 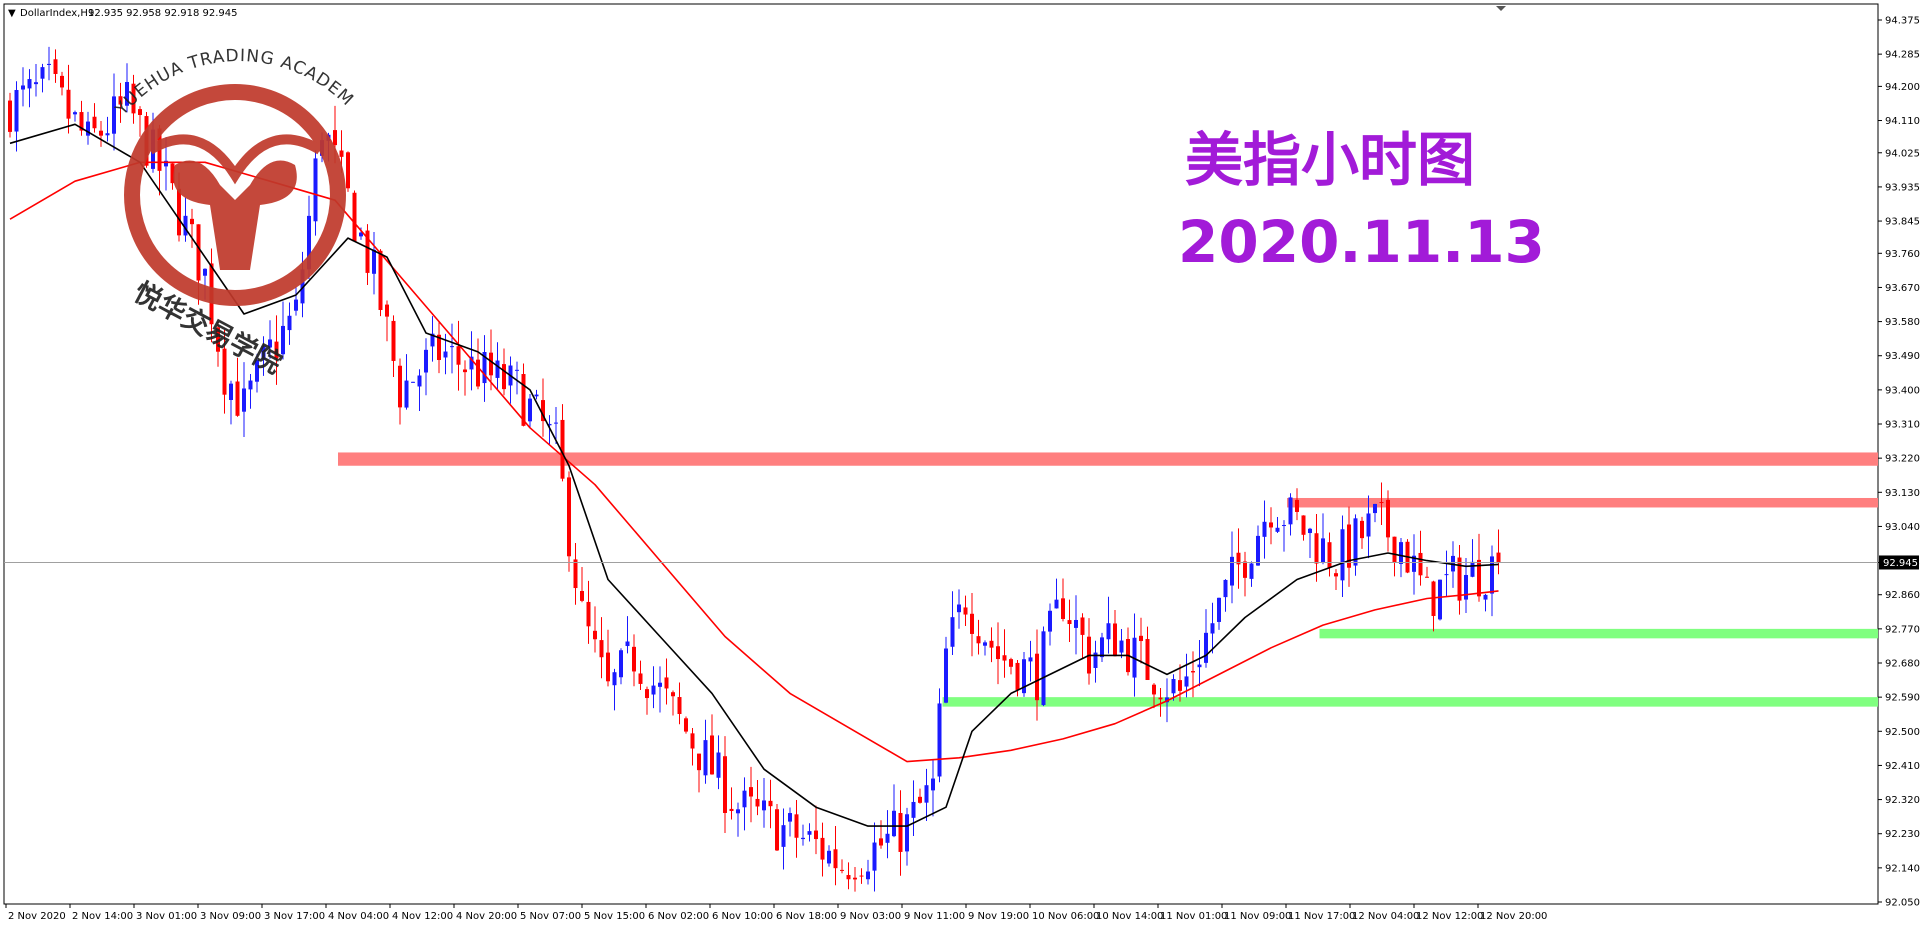 What do you see at coordinates (1902, 55) in the screenshot?
I see `y-tick-label: 94.285` at bounding box center [1902, 55].